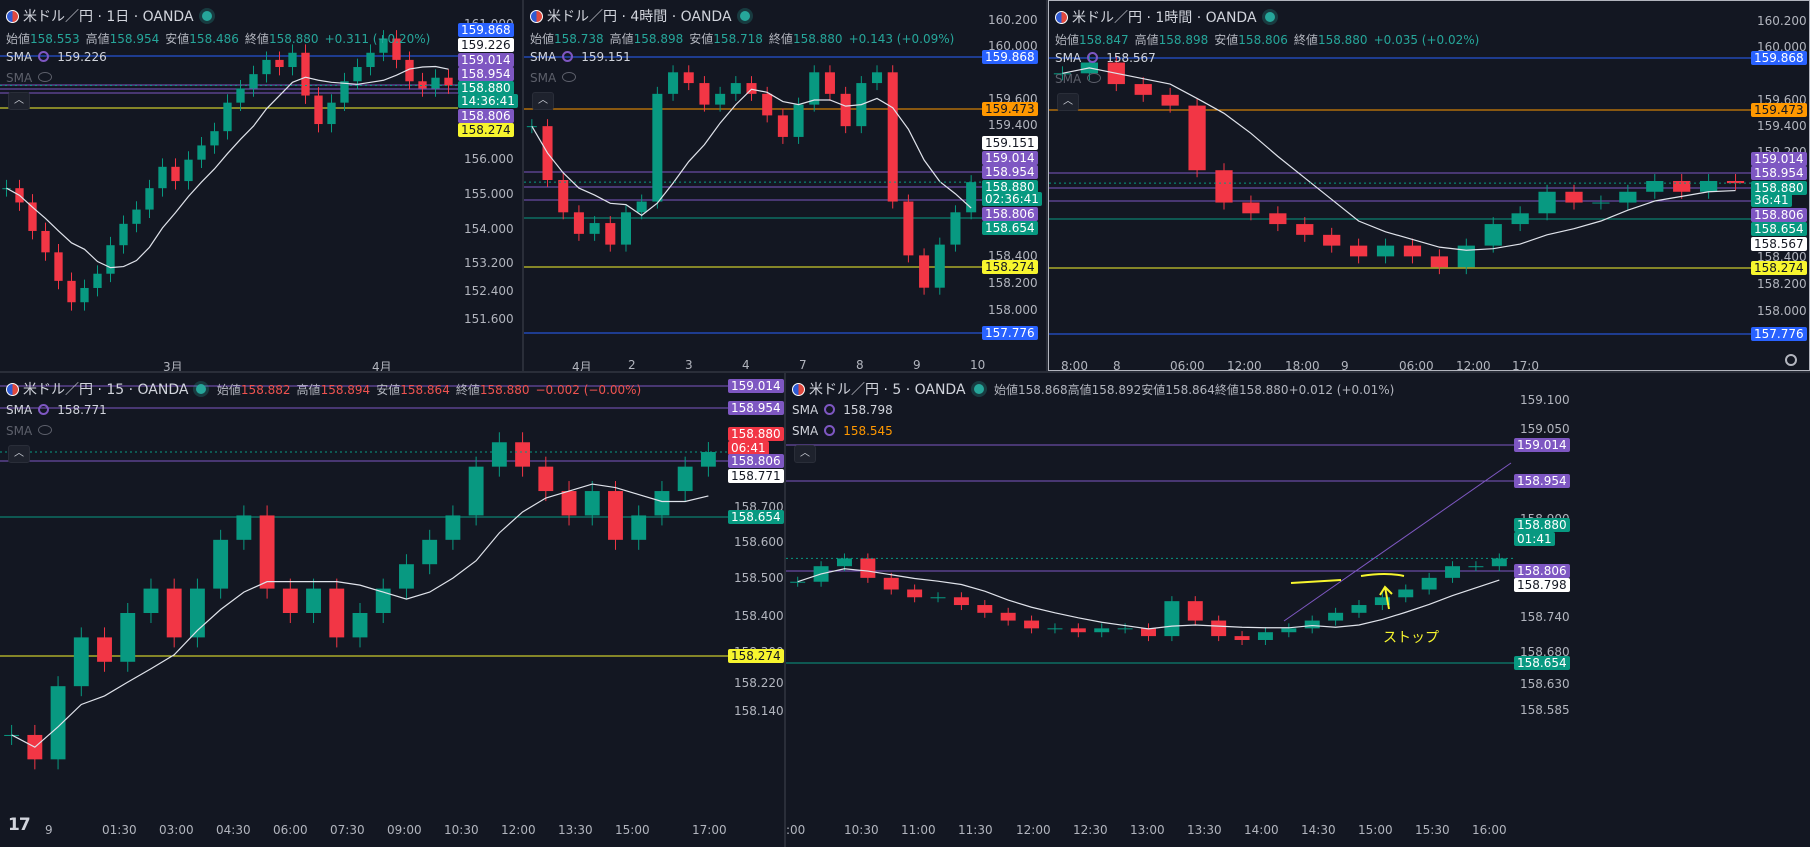  Describe the element at coordinates (1771, 200) in the screenshot. I see `price-label: 36:41` at that location.